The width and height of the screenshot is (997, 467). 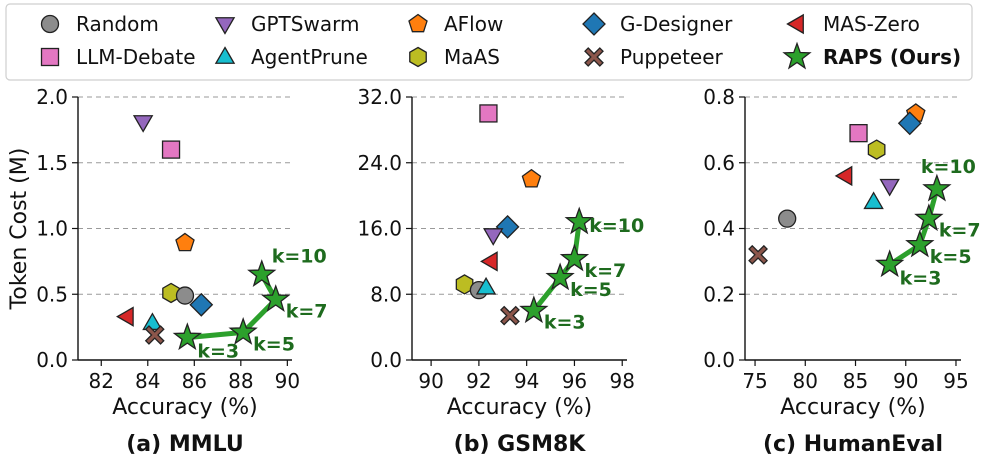 What do you see at coordinates (719, 229) in the screenshot?
I see `y-tick-label: 0.4` at bounding box center [719, 229].